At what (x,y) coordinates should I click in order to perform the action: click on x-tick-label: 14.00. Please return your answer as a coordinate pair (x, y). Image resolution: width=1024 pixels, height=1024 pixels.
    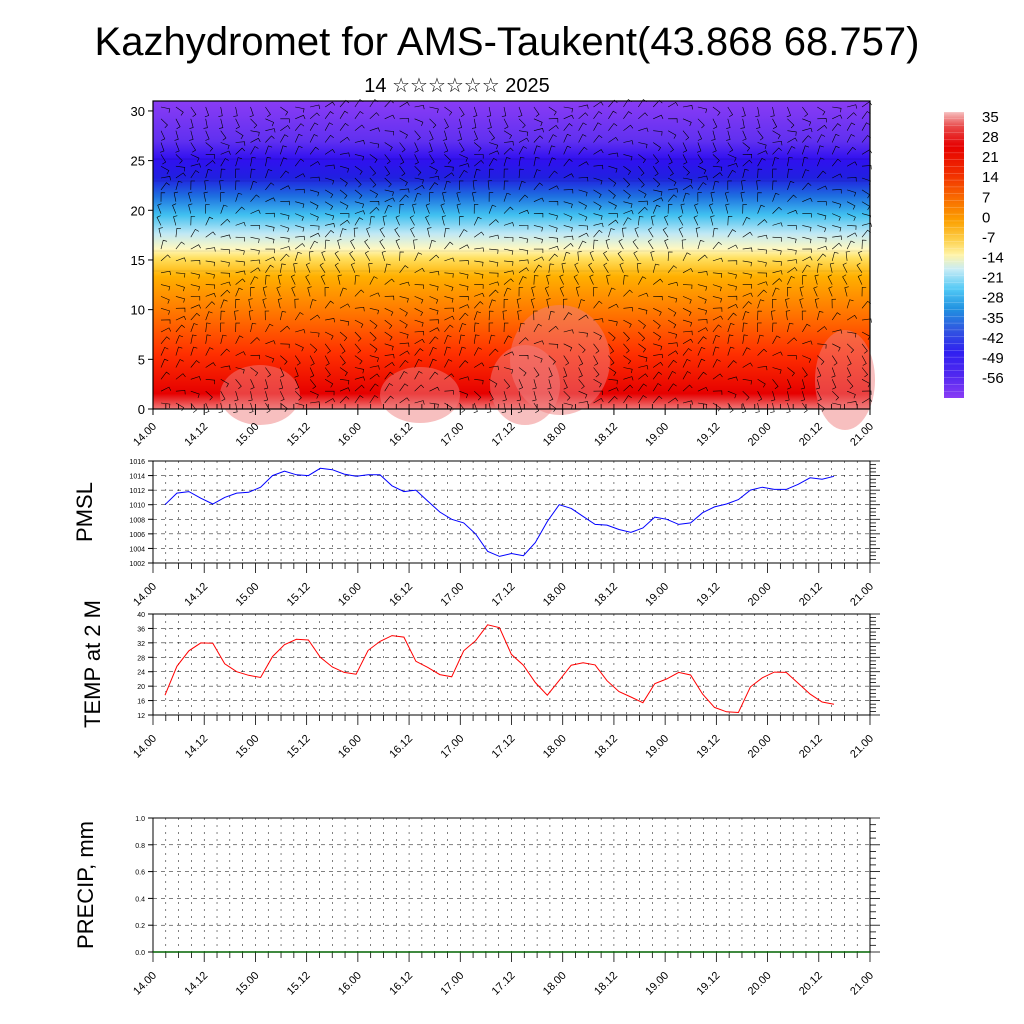
    Looking at the image, I should click on (145, 435).